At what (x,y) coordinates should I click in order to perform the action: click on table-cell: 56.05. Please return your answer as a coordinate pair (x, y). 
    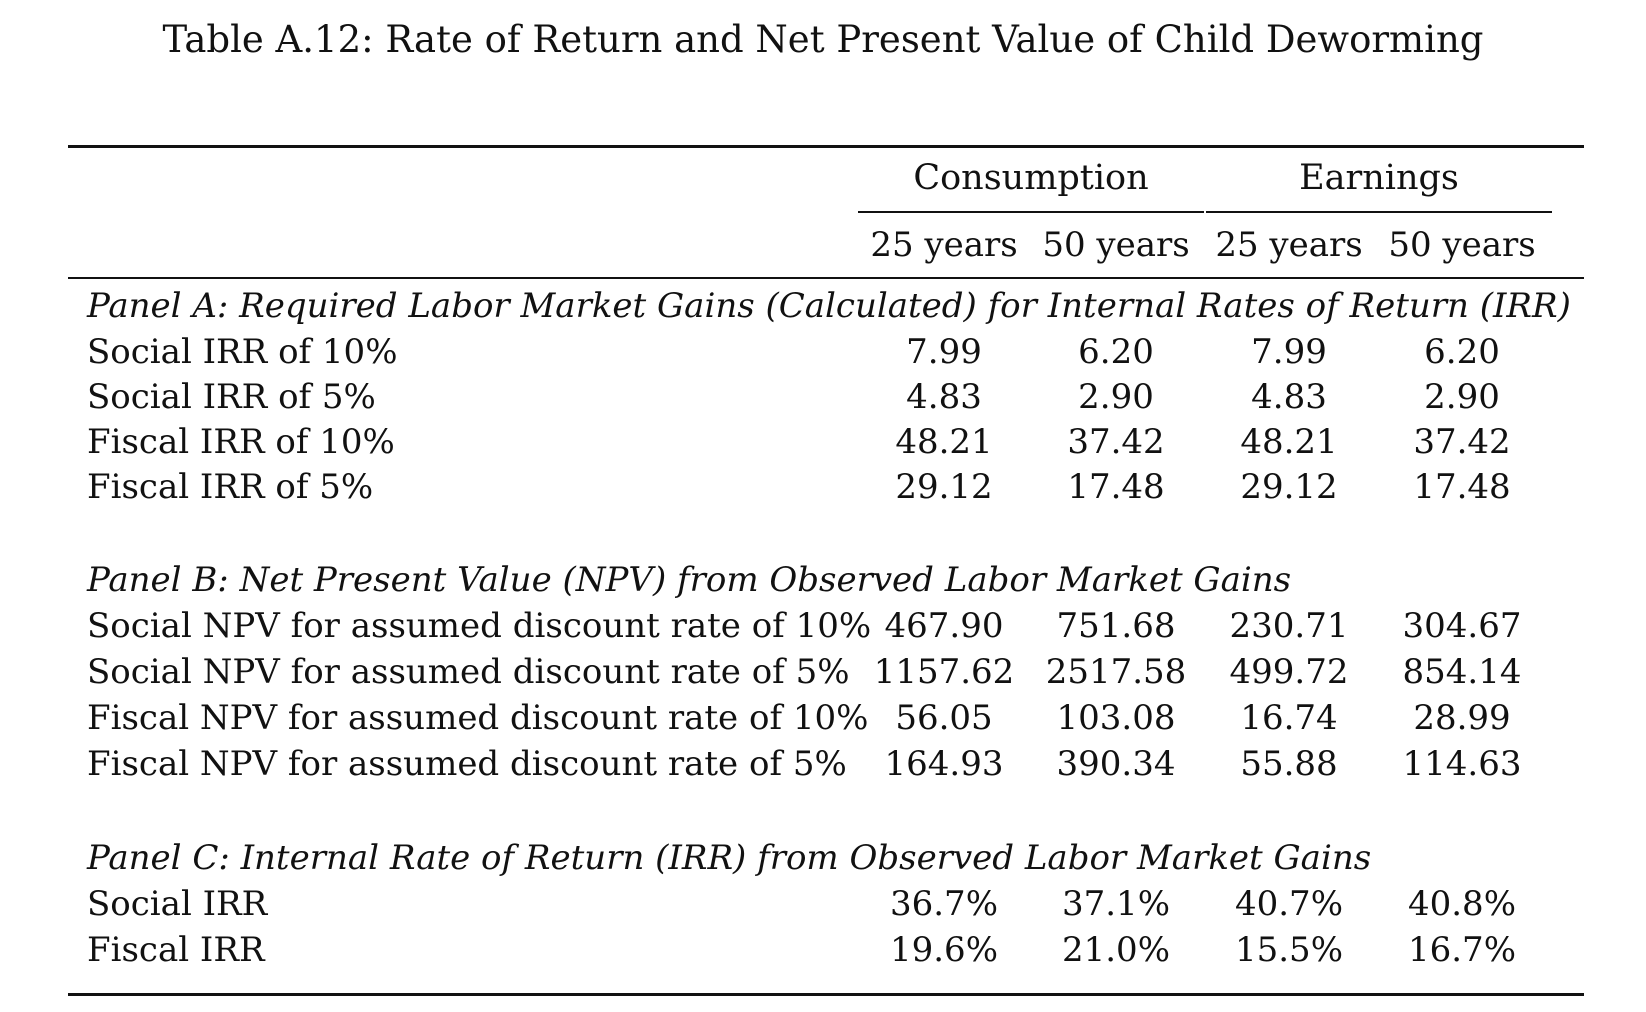
    Looking at the image, I should click on (944, 718).